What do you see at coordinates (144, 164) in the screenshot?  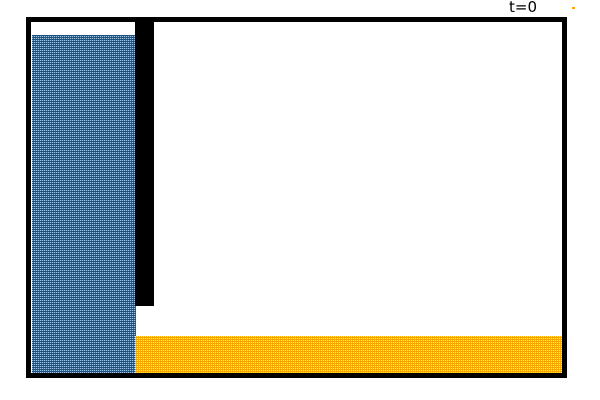 I see `gate-wall` at bounding box center [144, 164].